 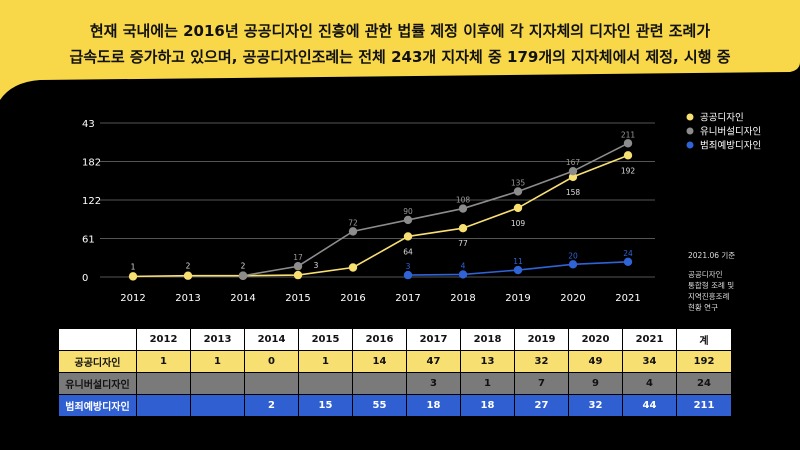 I want to click on table-header-cell: 2013, so click(x=217, y=339).